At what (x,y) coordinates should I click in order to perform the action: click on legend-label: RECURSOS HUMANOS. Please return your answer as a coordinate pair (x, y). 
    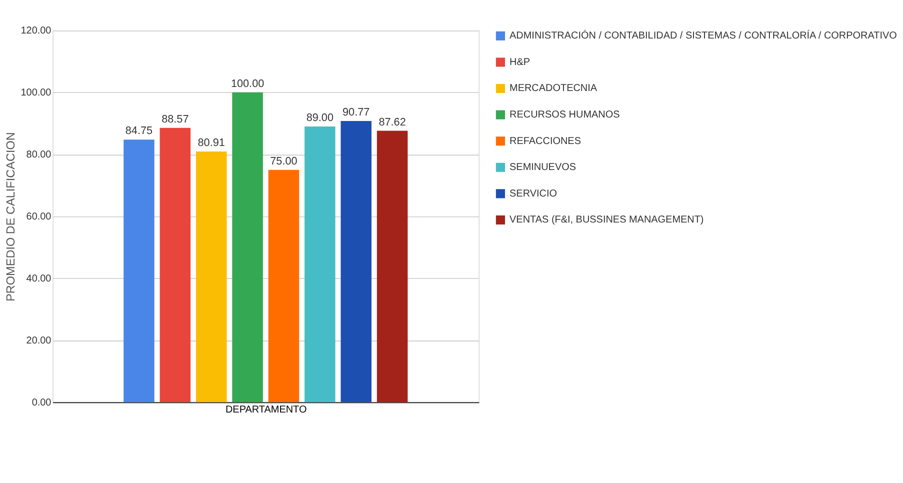
    Looking at the image, I should click on (565, 115).